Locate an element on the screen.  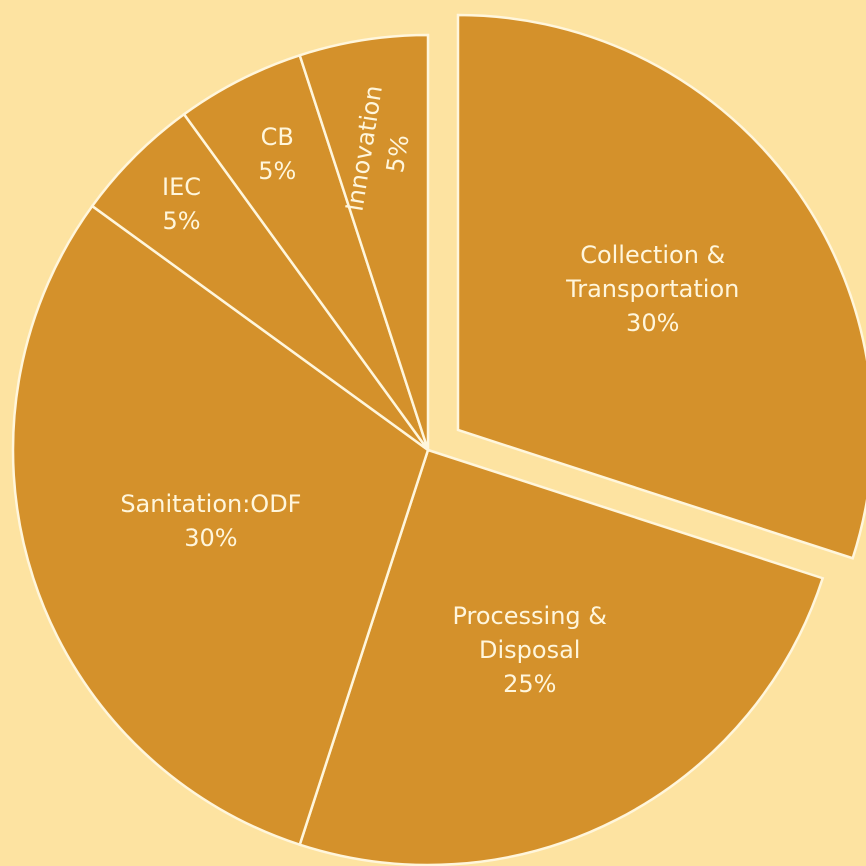
category-label: Processing & Disposal is located at coordinates (529, 632).